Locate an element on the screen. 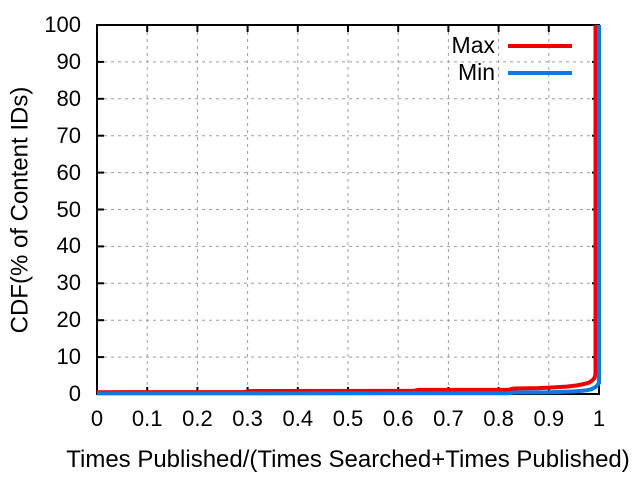 The height and width of the screenshot is (480, 640). y-tick-label: 10 is located at coordinates (68, 357).